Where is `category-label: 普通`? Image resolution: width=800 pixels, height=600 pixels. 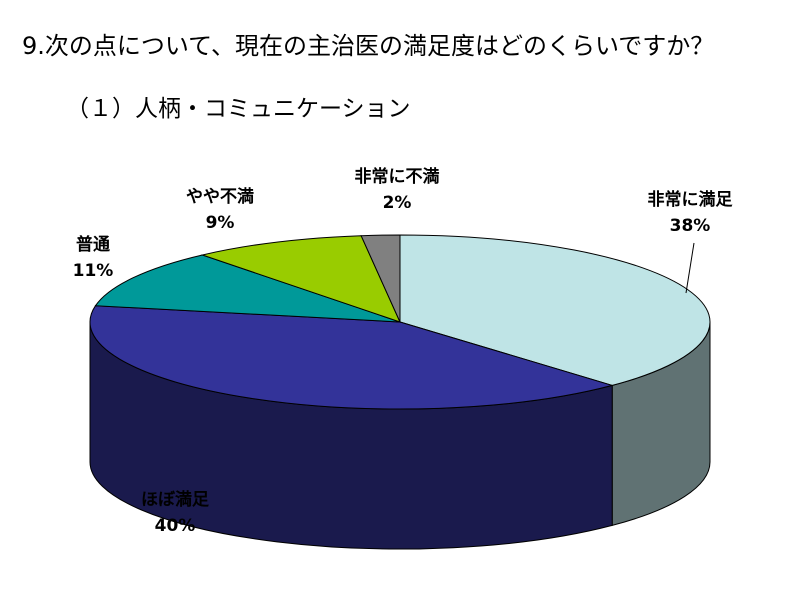 category-label: 普通 is located at coordinates (93, 244).